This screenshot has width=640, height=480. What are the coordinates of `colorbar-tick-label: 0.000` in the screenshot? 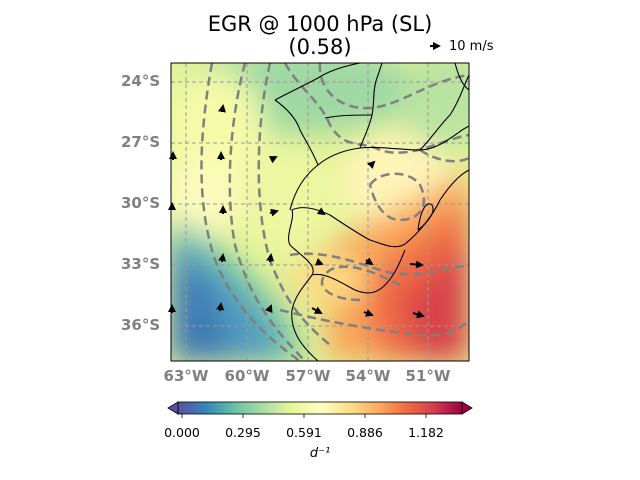 It's located at (182, 432).